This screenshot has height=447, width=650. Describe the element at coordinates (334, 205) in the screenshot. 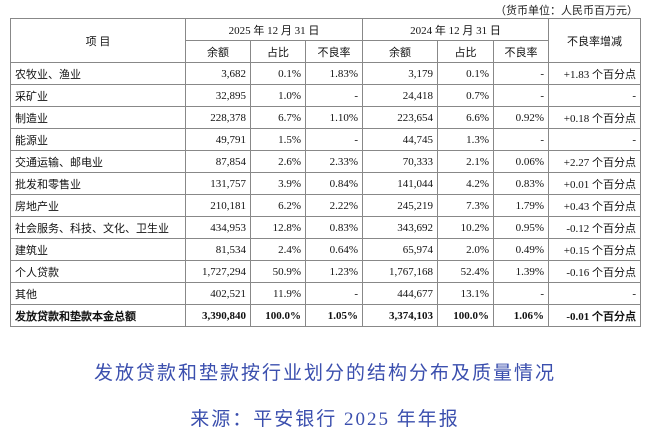

I see `cell: 2.22%` at that location.